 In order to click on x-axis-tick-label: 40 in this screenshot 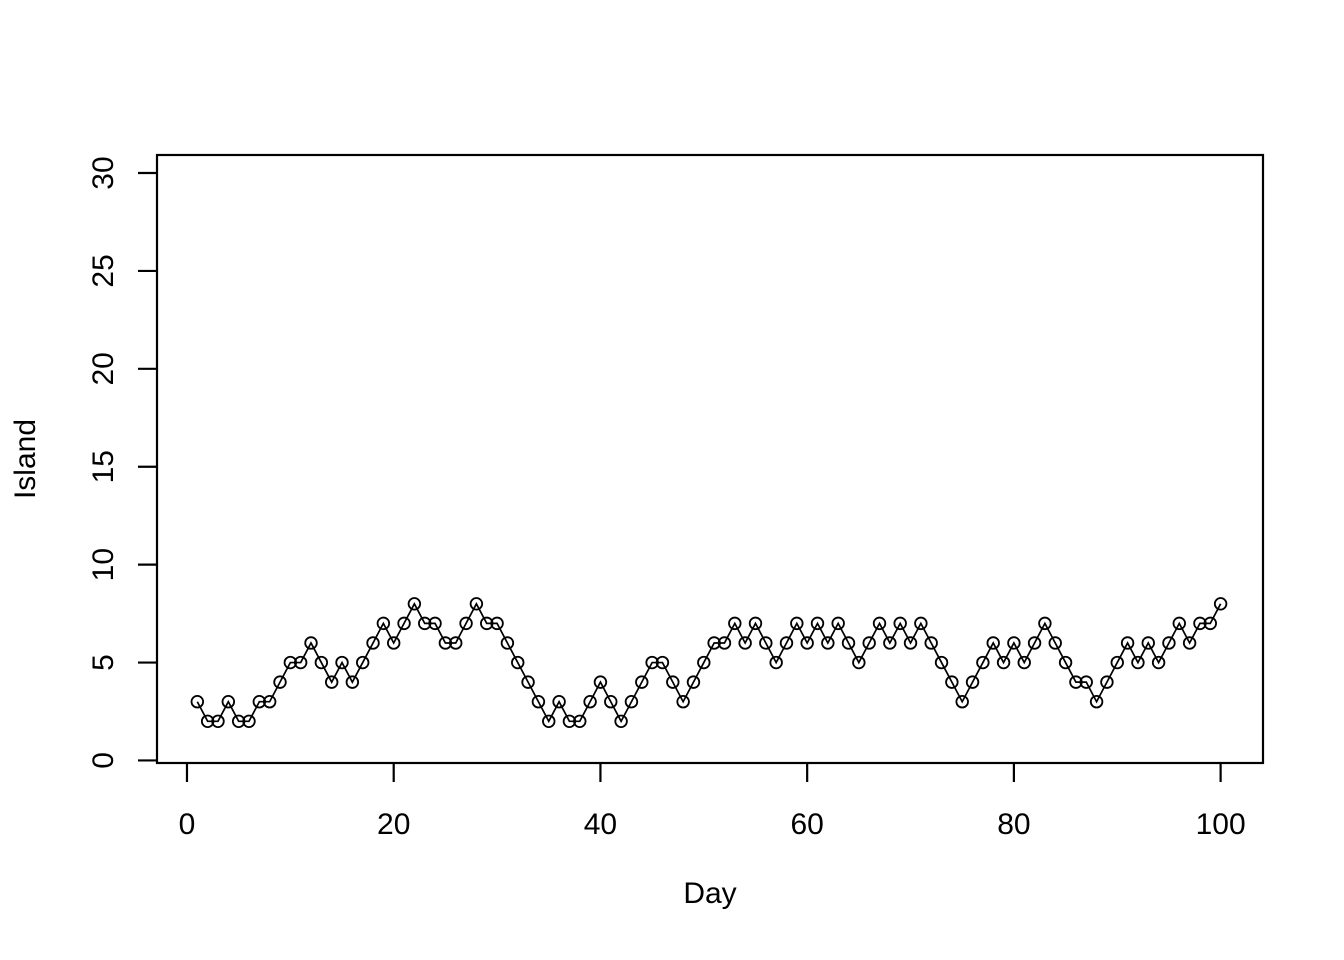, I will do `click(600, 824)`.